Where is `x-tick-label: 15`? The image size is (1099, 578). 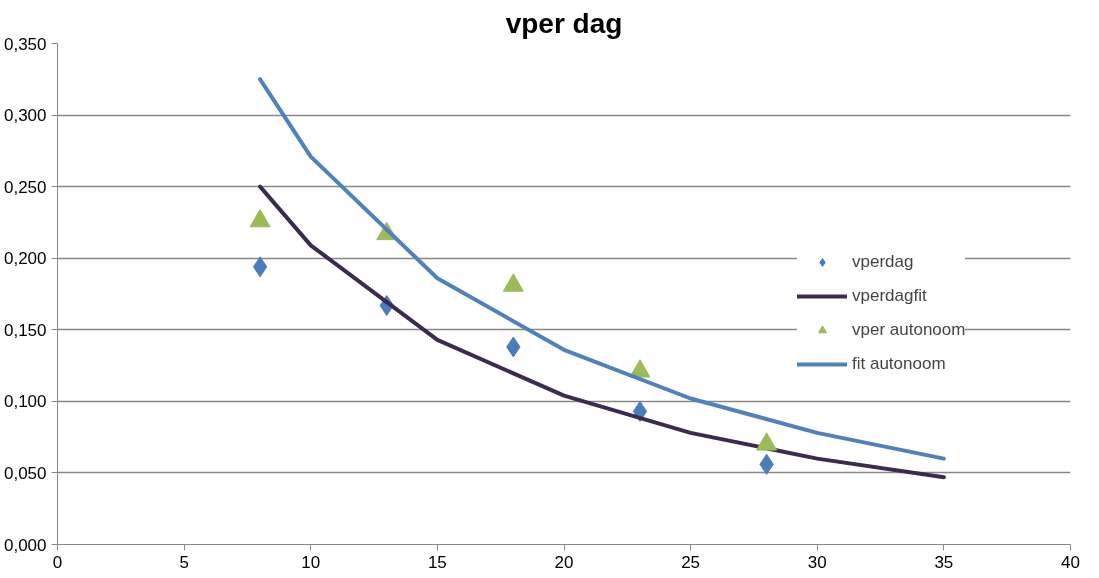
x-tick-label: 15 is located at coordinates (437, 562).